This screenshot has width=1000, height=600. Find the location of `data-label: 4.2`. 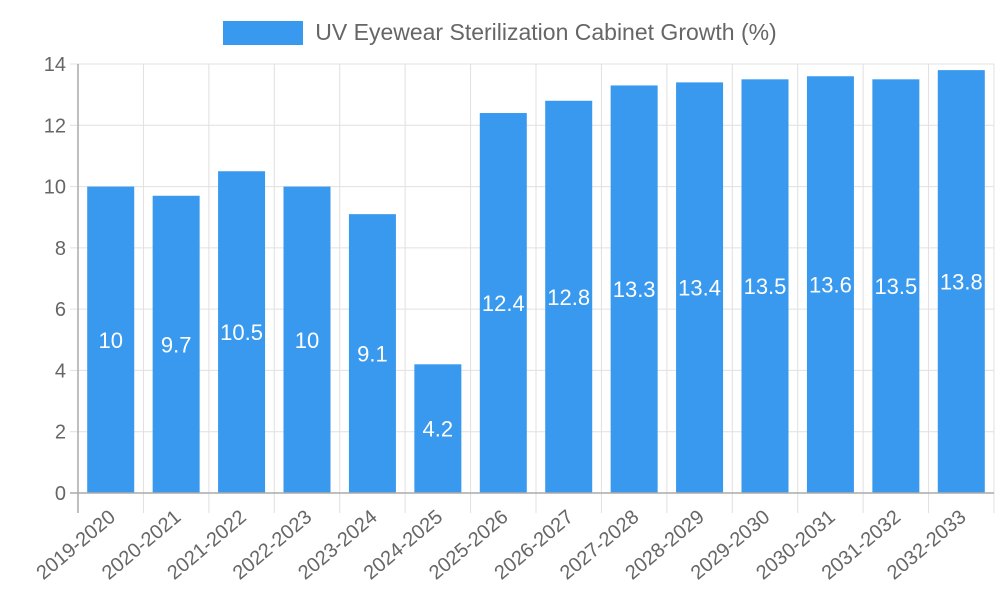

data-label: 4.2 is located at coordinates (438, 429).